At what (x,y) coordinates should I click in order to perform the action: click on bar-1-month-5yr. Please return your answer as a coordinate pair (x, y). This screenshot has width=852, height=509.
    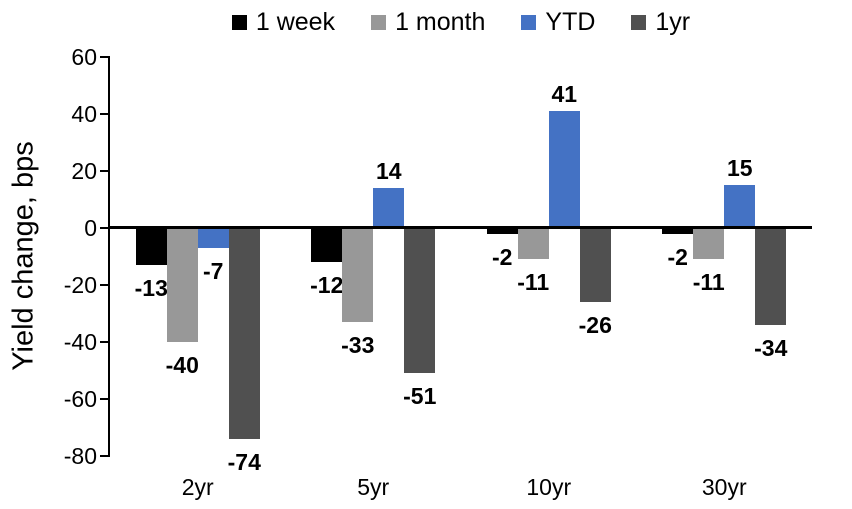
    Looking at the image, I should click on (358, 275).